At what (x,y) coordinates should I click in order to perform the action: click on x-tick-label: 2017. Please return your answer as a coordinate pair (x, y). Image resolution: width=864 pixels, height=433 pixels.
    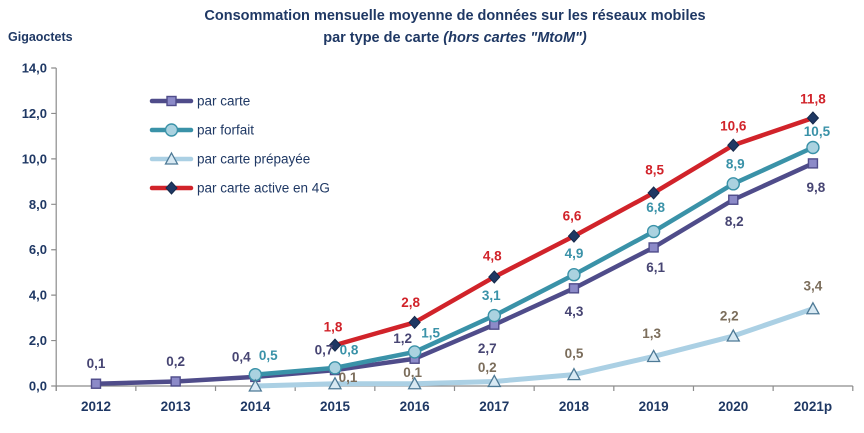
    Looking at the image, I should click on (494, 406).